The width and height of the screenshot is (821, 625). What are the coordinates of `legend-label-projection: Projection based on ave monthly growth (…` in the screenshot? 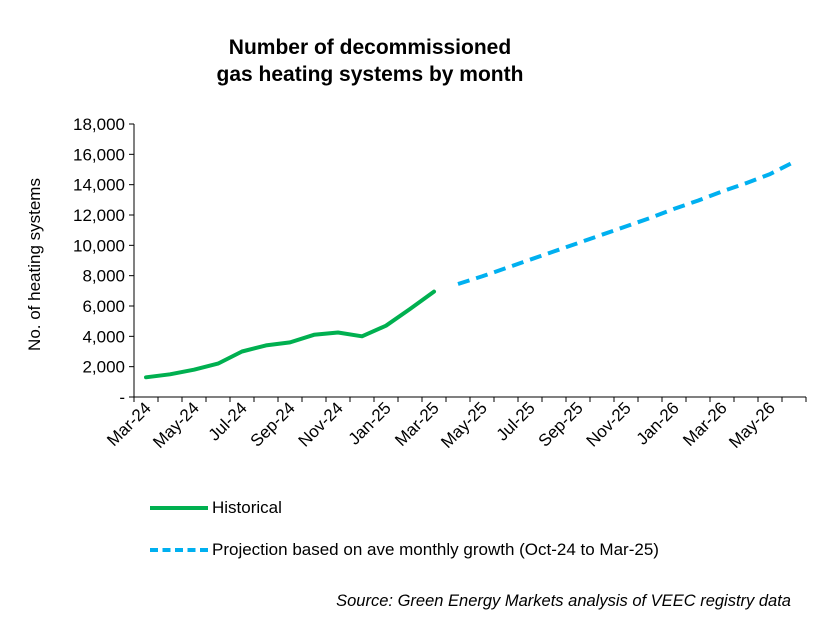 It's located at (435, 549).